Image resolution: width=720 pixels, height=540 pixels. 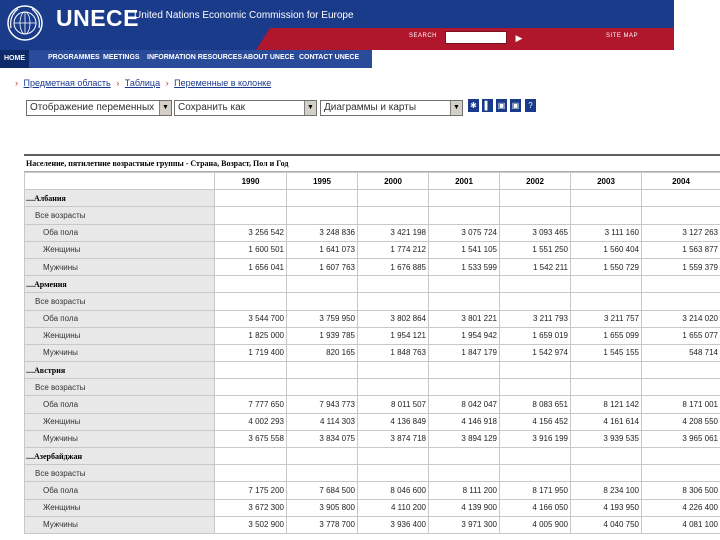 What do you see at coordinates (535, 439) in the screenshot?
I see `value-cell: 3 916 199` at bounding box center [535, 439].